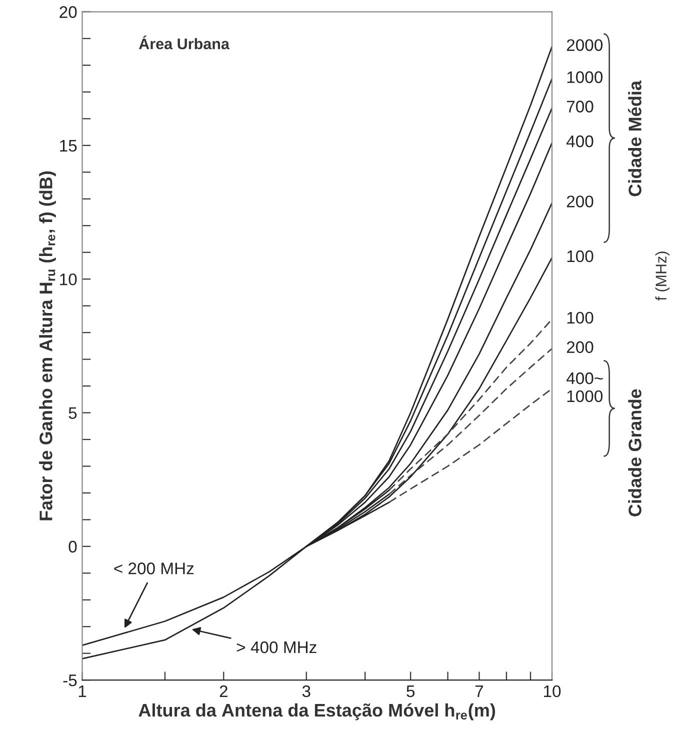 The height and width of the screenshot is (736, 674). What do you see at coordinates (276, 647) in the screenshot?
I see `annotation: > 400 MHz` at bounding box center [276, 647].